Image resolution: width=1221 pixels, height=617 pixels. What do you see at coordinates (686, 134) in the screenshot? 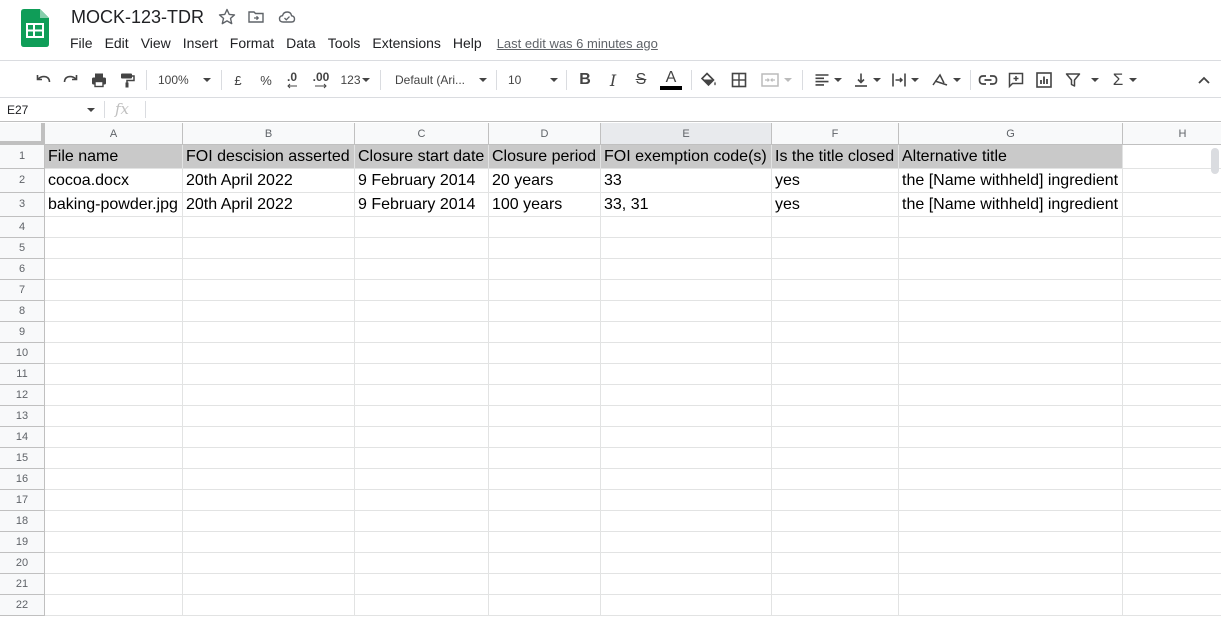
I see `column-header-e: E` at bounding box center [686, 134].